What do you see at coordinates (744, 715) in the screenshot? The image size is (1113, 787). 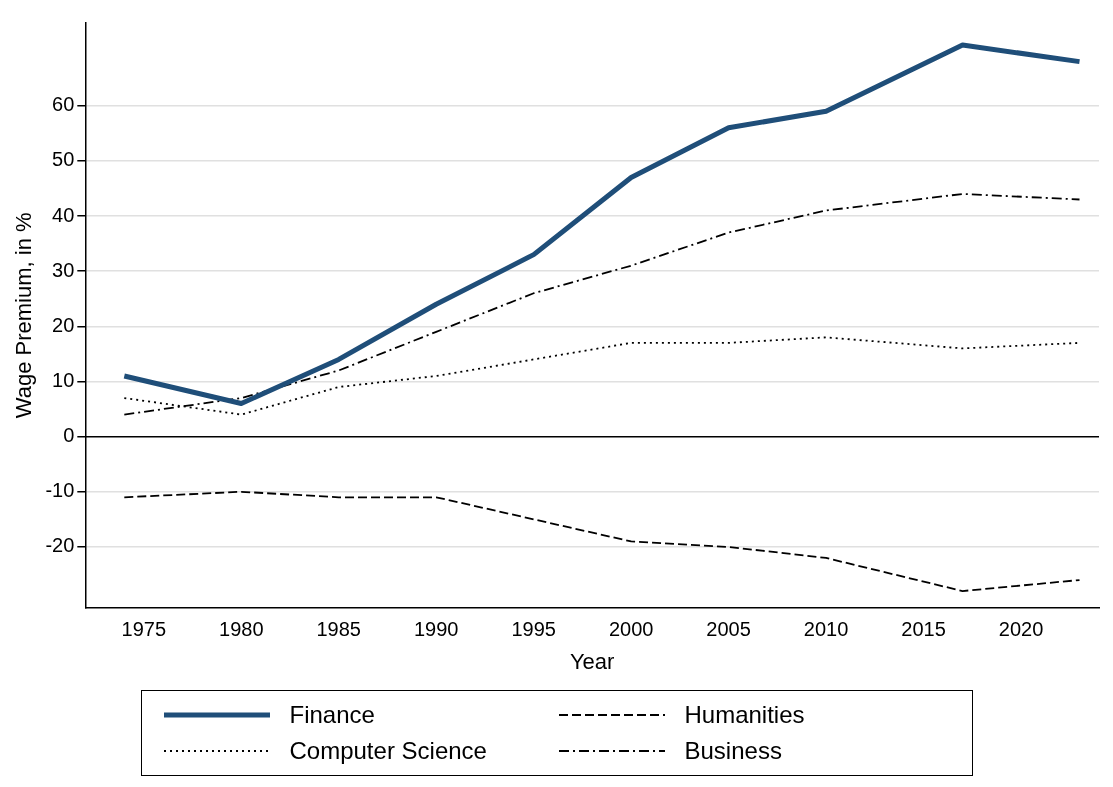 I see `legend-label: Humanities` at bounding box center [744, 715].